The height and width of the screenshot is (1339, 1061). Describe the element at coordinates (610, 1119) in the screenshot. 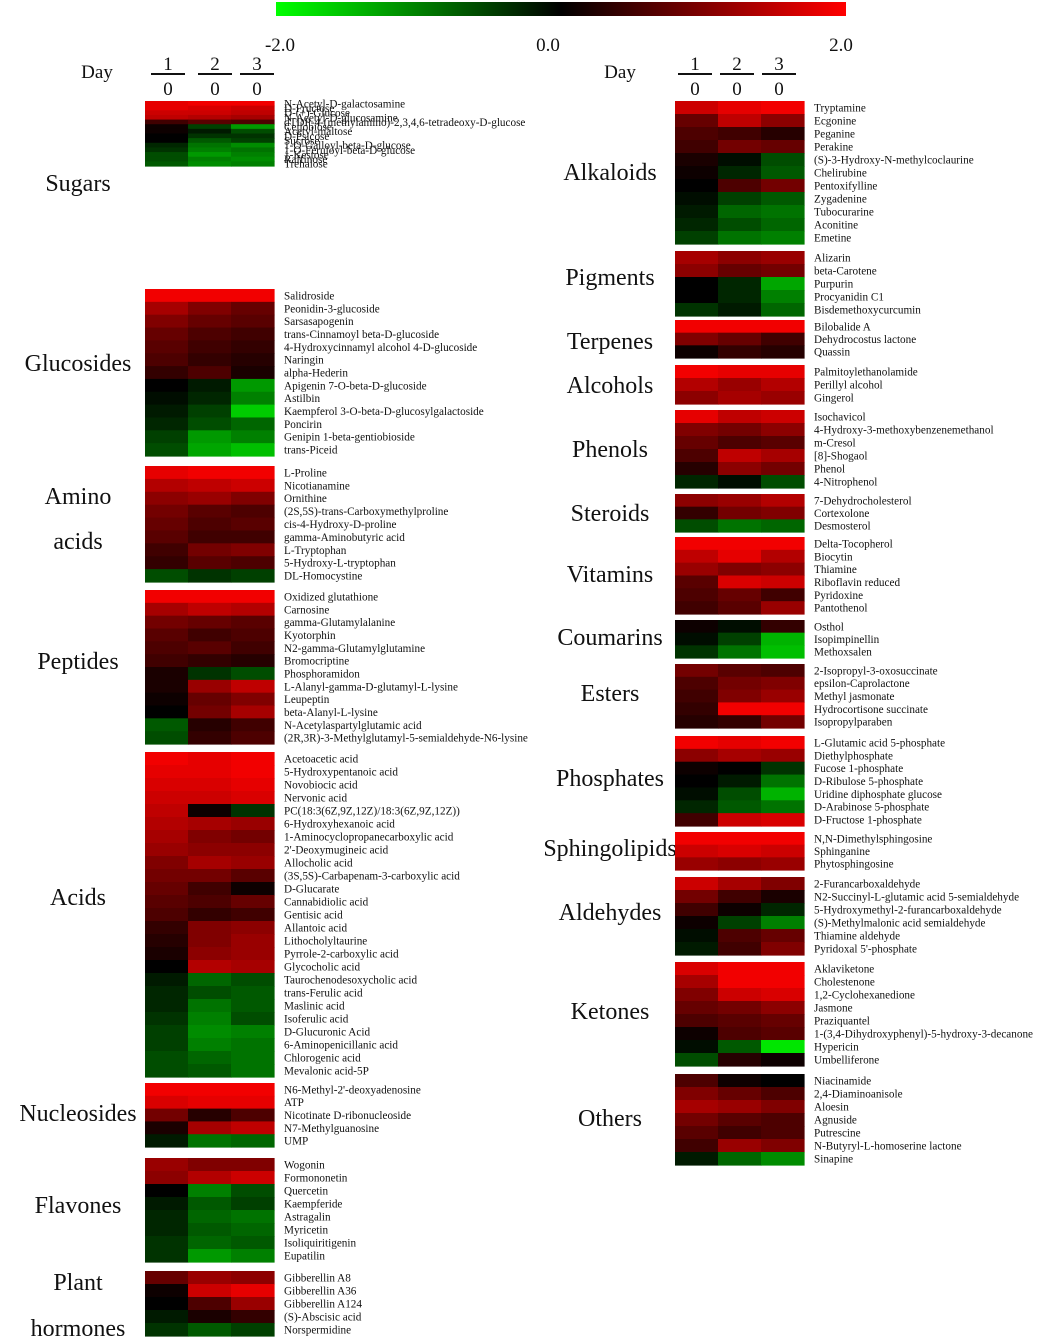

I see `group-name: Others` at that location.